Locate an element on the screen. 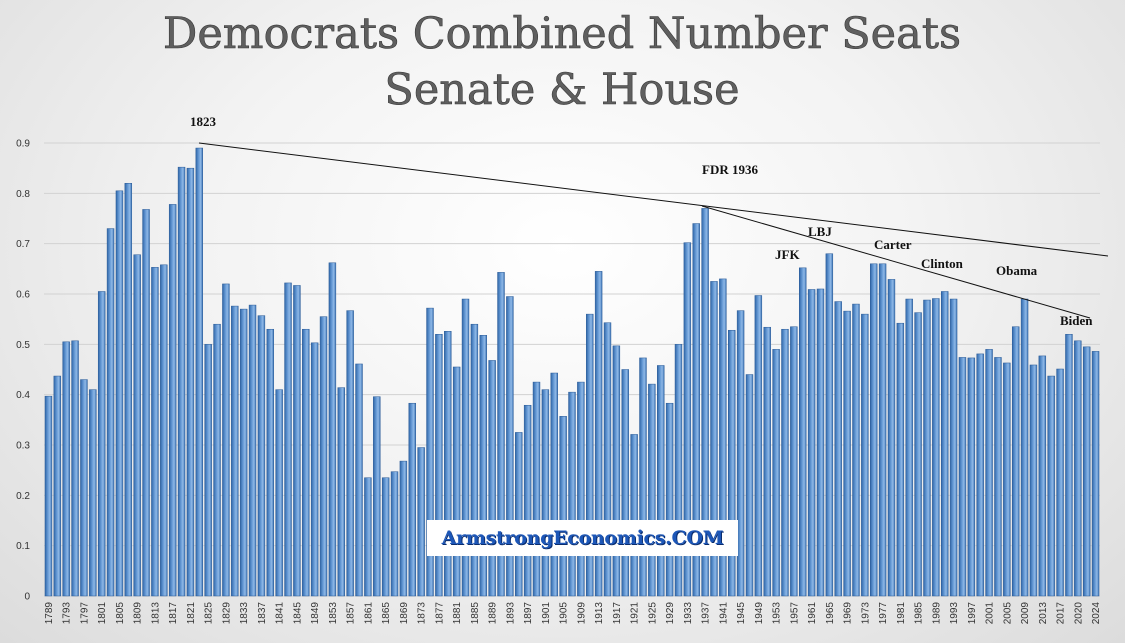  x-tick-label: 1841 is located at coordinates (280, 613).